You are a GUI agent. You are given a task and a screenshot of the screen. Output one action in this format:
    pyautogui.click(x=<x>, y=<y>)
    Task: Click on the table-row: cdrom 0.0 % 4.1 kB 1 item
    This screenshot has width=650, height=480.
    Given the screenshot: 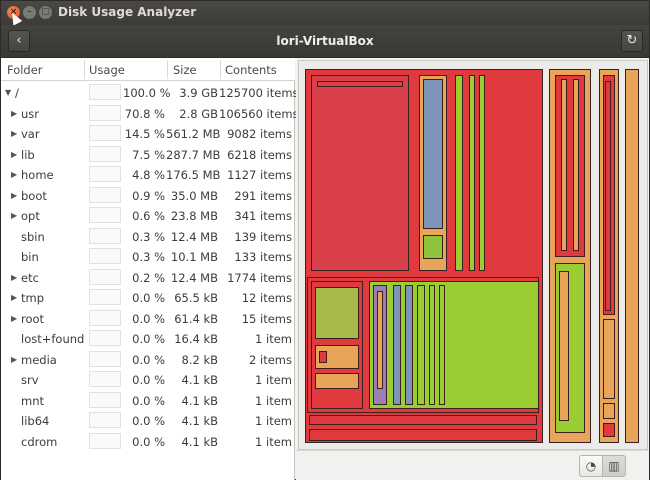 What is the action you would take?
    pyautogui.click(x=148, y=441)
    